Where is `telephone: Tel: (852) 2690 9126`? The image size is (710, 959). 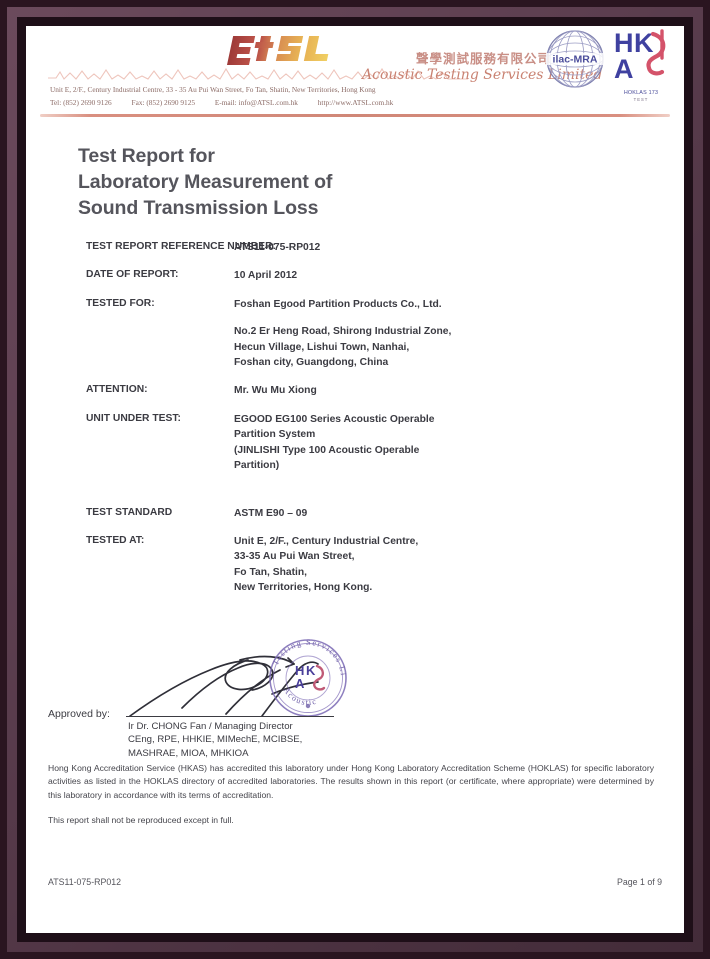 telephone: Tel: (852) 2690 9126 is located at coordinates (81, 102).